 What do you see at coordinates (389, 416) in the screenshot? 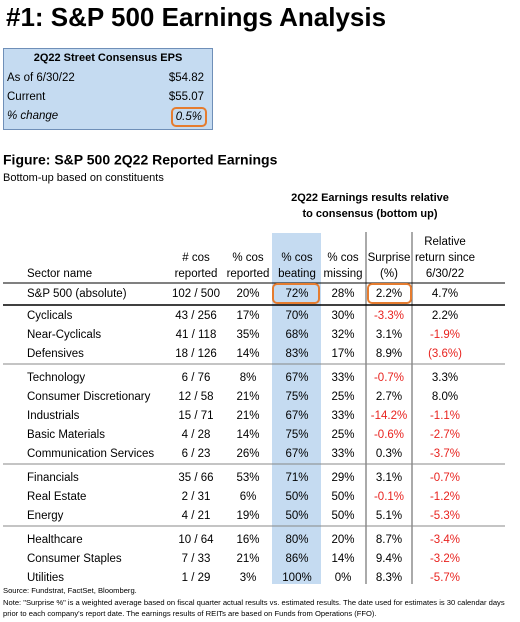
I see `cell: -14.2%` at bounding box center [389, 416].